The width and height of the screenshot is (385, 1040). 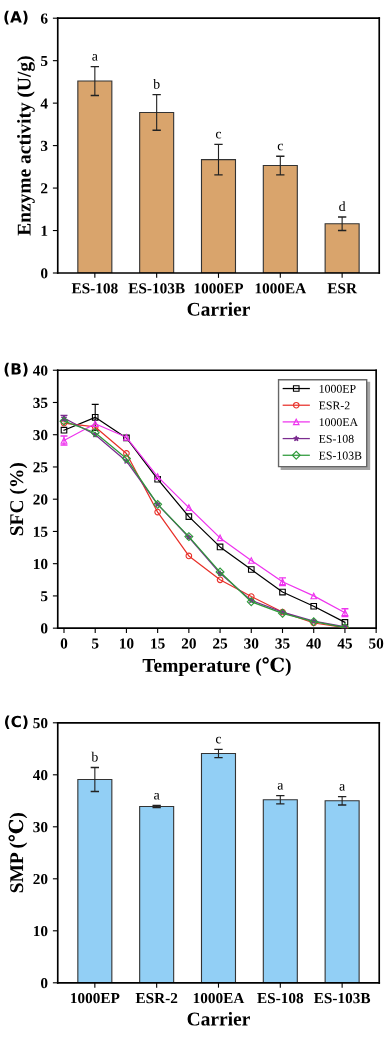 What do you see at coordinates (336, 438) in the screenshot?
I see `legend-label: ES-108` at bounding box center [336, 438].